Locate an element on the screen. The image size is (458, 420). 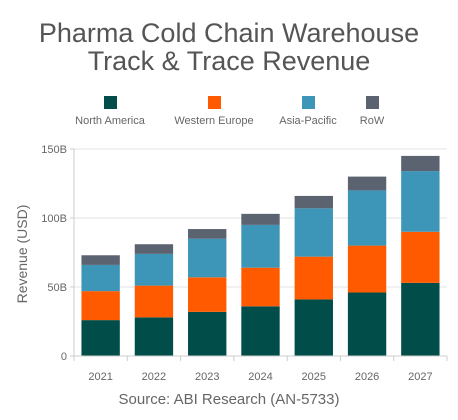
x-tick-label: 2024 is located at coordinates (260, 377).